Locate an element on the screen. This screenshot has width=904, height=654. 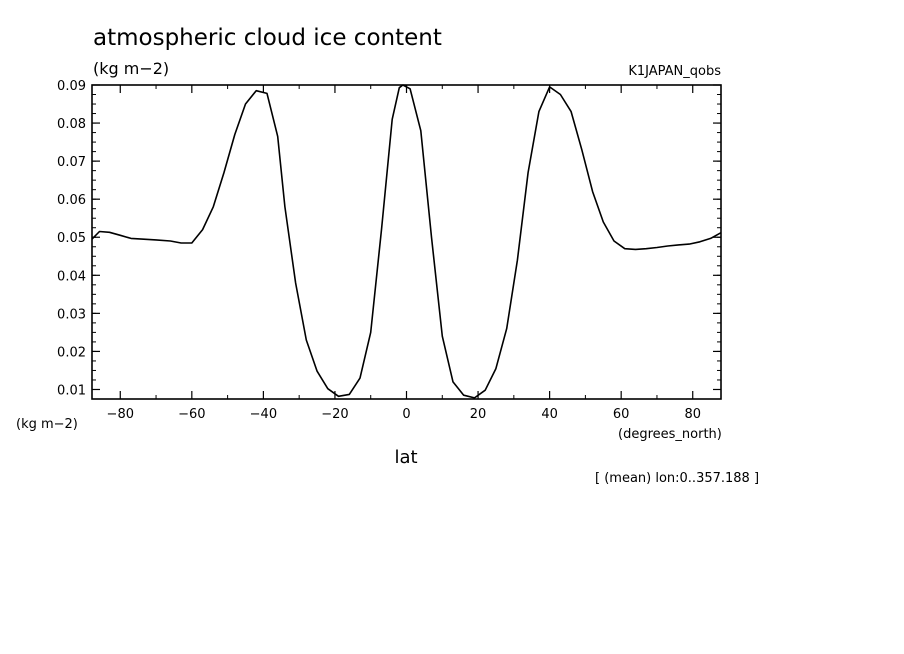
y-tick-label: 0.02 is located at coordinates (71, 352).